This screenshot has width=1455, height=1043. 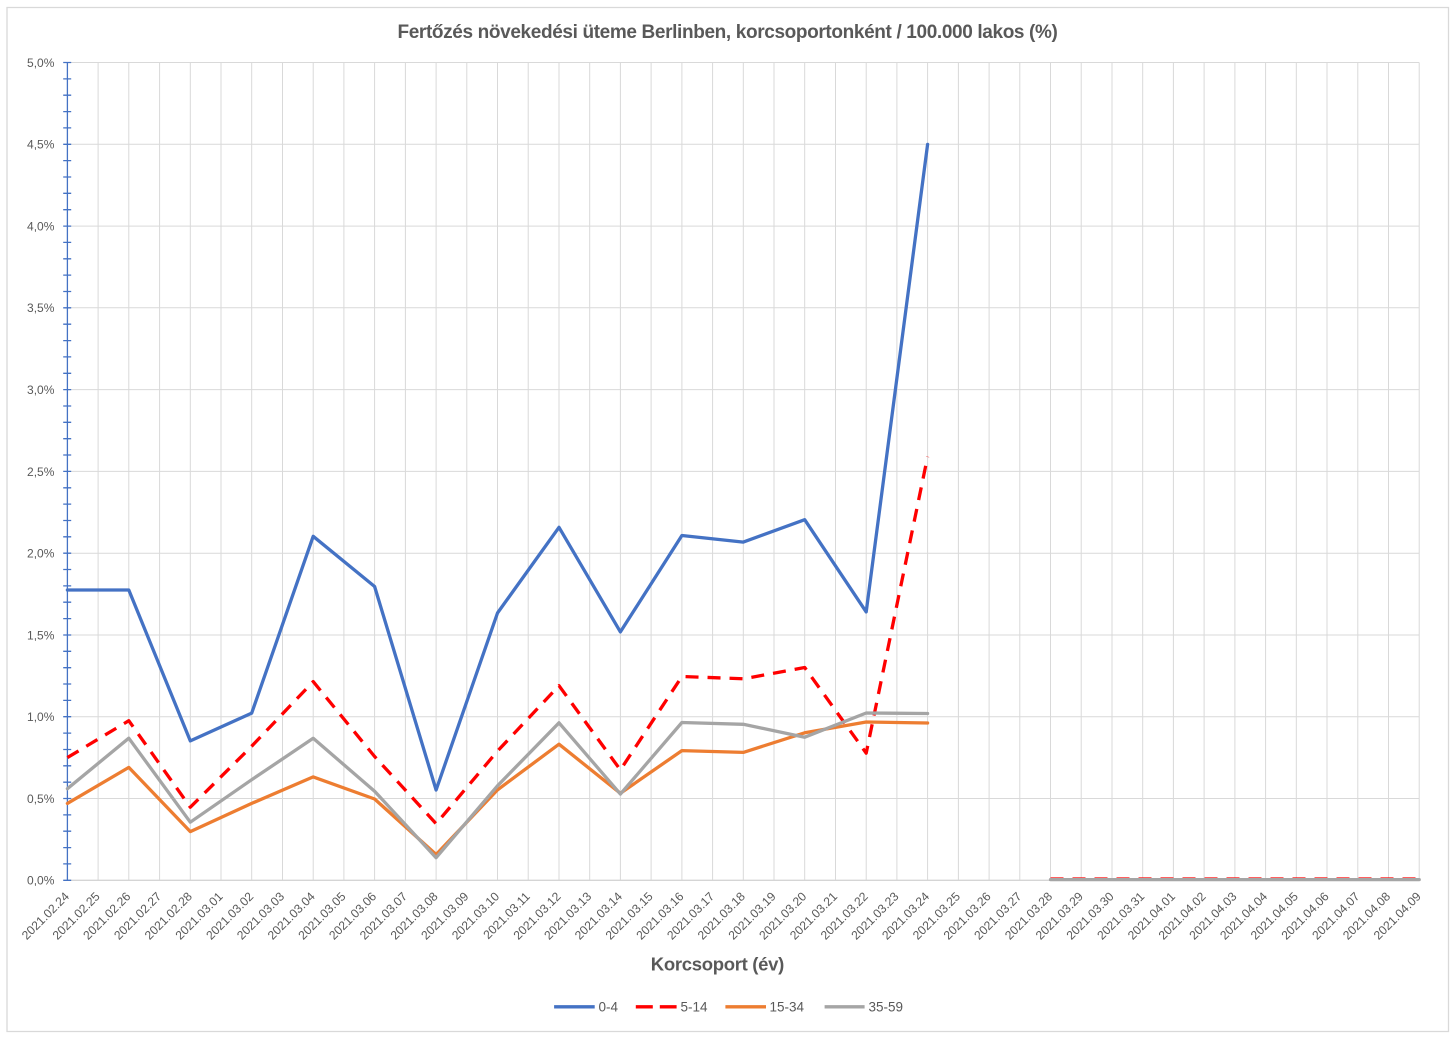 What do you see at coordinates (41, 63) in the screenshot?
I see `svg-text: 5,0%` at bounding box center [41, 63].